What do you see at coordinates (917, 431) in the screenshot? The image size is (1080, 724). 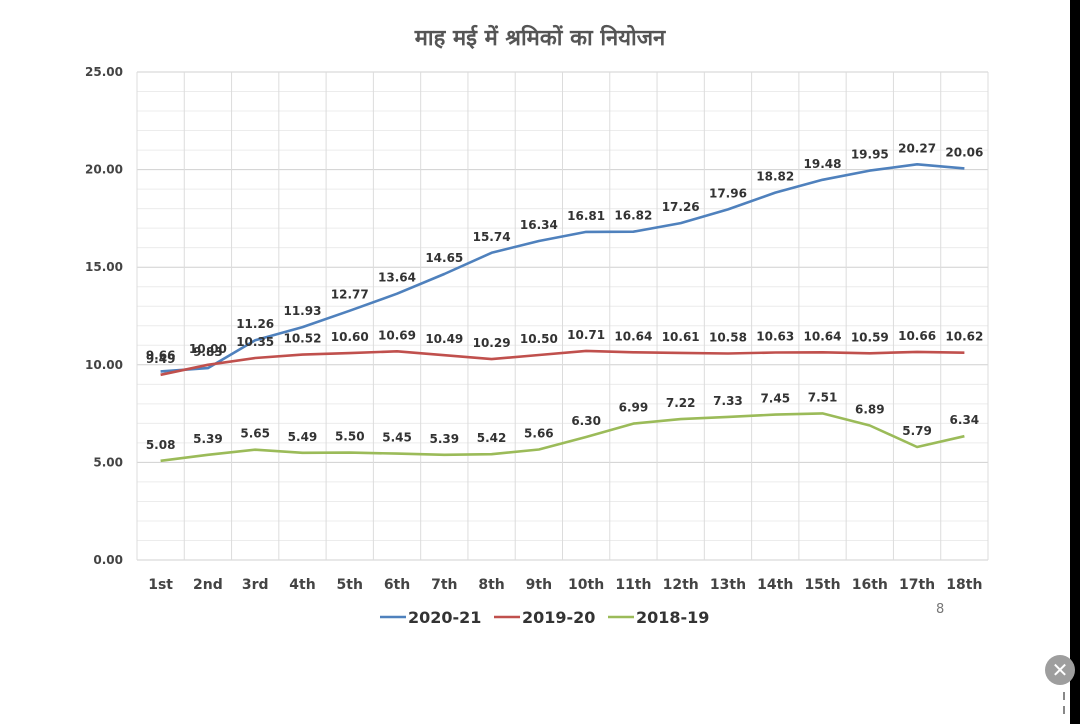 I see `data-label: 5.79` at bounding box center [917, 431].